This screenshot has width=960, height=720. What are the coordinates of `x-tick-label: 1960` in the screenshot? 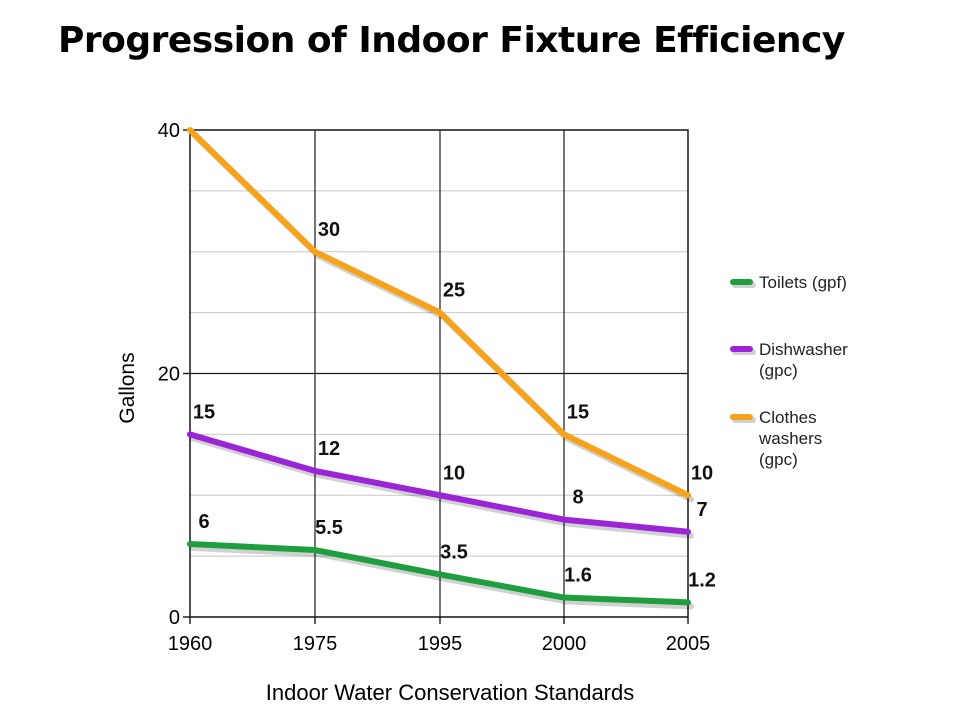 It's located at (190, 644).